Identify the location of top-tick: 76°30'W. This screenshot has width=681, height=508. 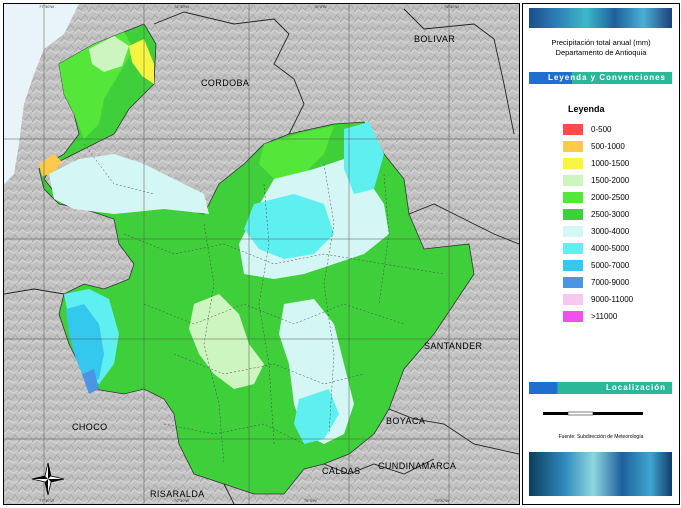
(182, 6).